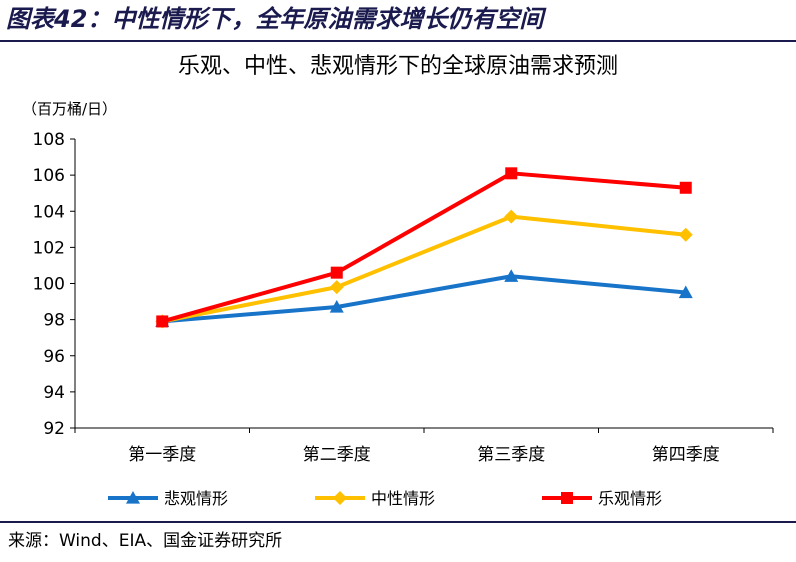 Image resolution: width=796 pixels, height=562 pixels. What do you see at coordinates (398, 41) in the screenshot?
I see `title-rule` at bounding box center [398, 41].